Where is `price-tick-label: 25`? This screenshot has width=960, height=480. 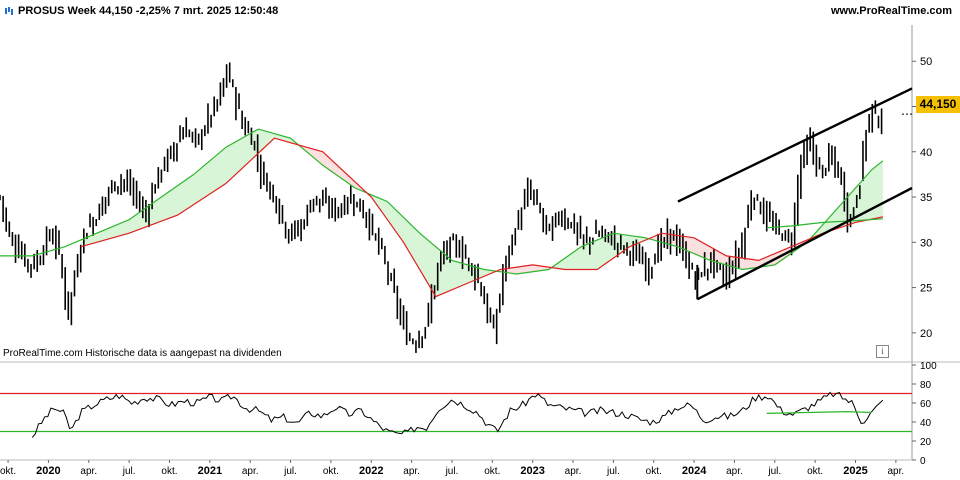
price-tick-label: 25 is located at coordinates (926, 289).